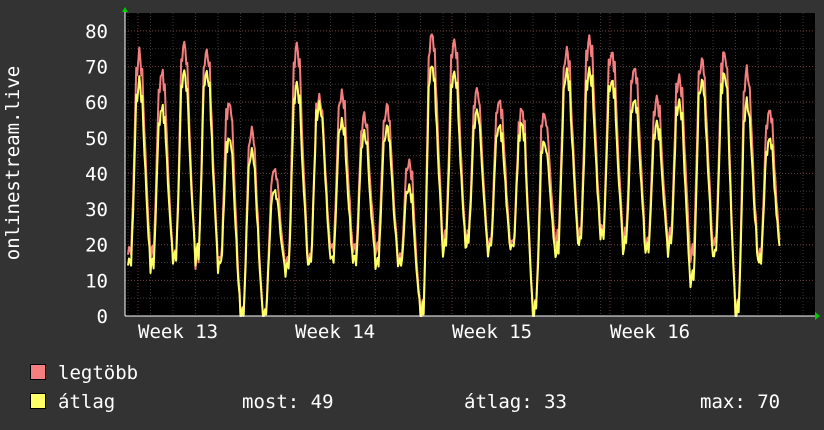  What do you see at coordinates (96, 103) in the screenshot?
I see `y-tick-label: 60` at bounding box center [96, 103].